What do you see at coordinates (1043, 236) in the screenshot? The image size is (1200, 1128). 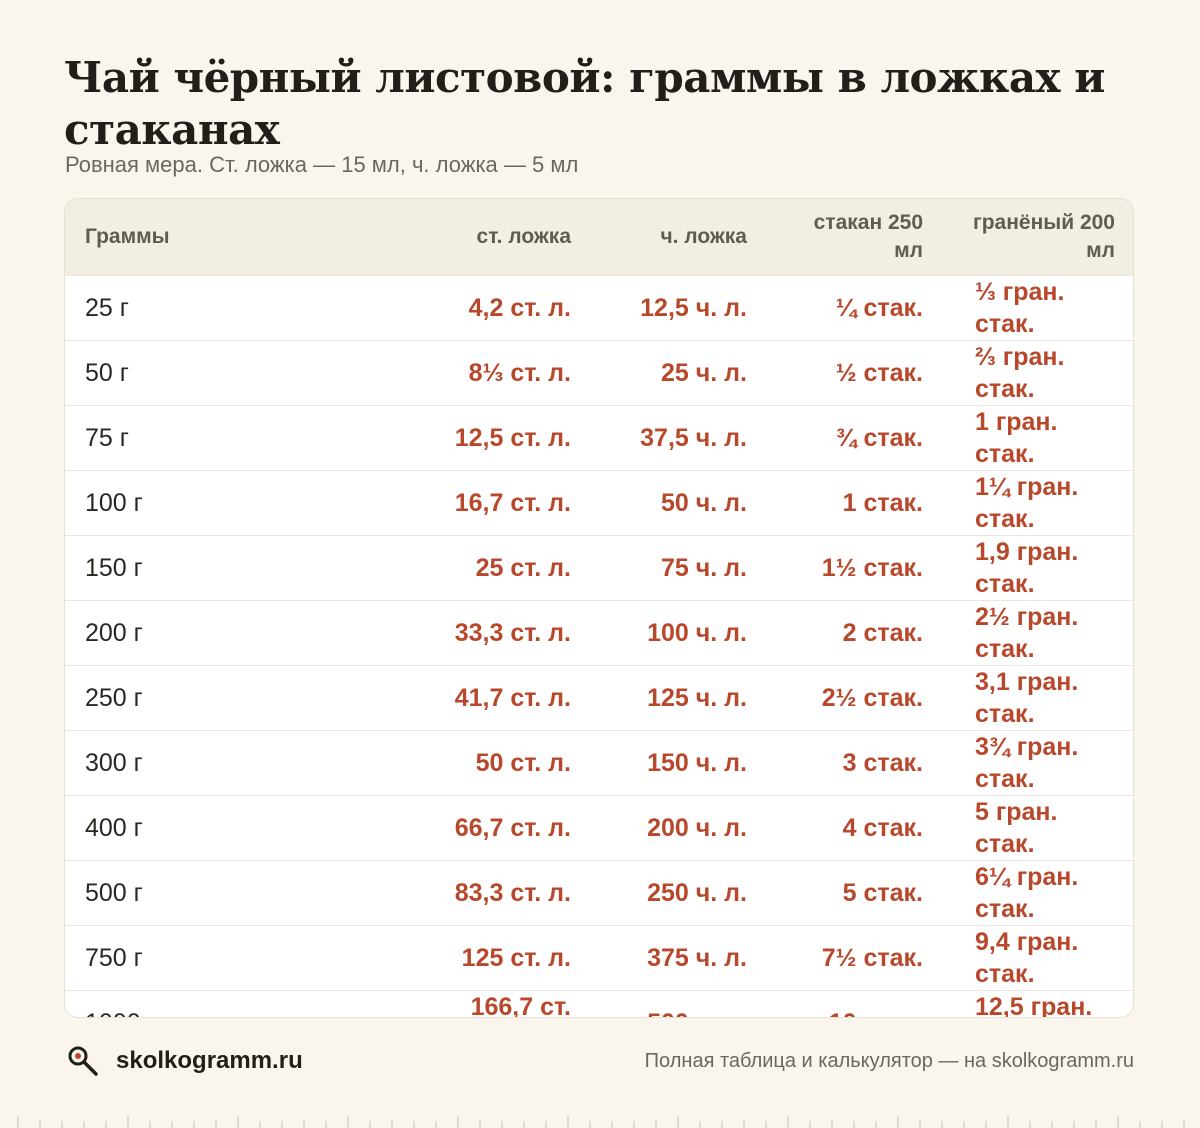 I see `header-faceted-glass-200: гранёный 200 мл` at bounding box center [1043, 236].